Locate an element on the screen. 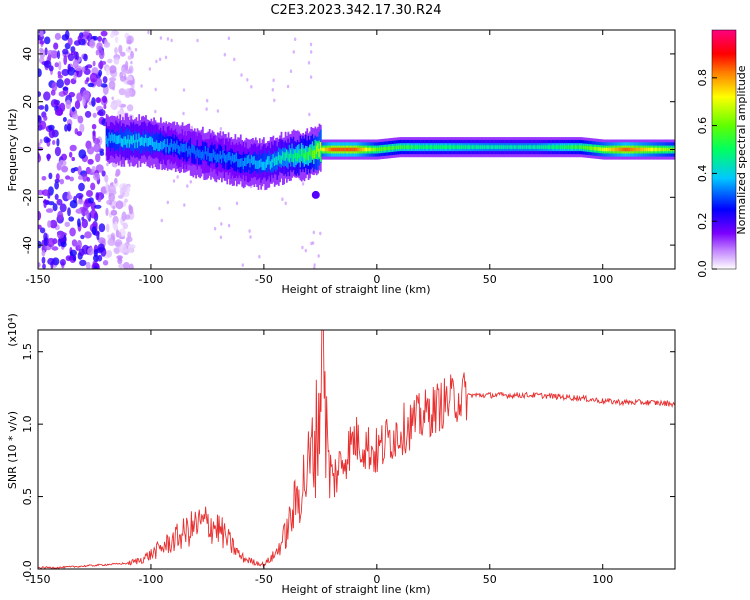 The height and width of the screenshot is (600, 750). spectrogram-ytick-label: -40 is located at coordinates (27, 245).